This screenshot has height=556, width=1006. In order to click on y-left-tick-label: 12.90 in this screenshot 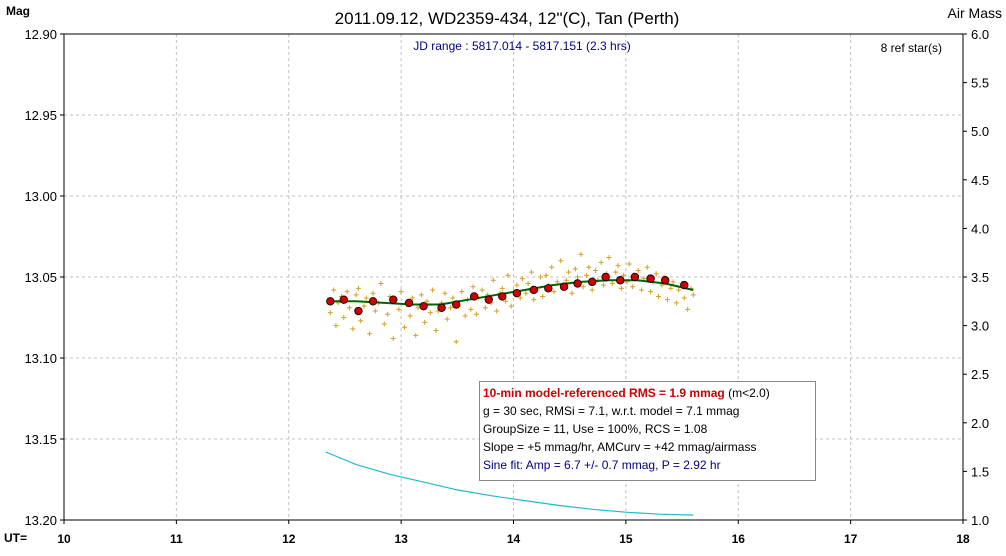, I will do `click(40, 34)`.